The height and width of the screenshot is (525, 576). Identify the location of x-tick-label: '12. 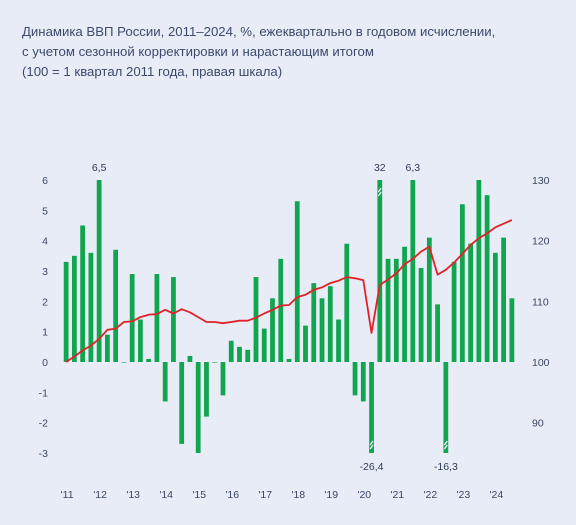
(100, 495).